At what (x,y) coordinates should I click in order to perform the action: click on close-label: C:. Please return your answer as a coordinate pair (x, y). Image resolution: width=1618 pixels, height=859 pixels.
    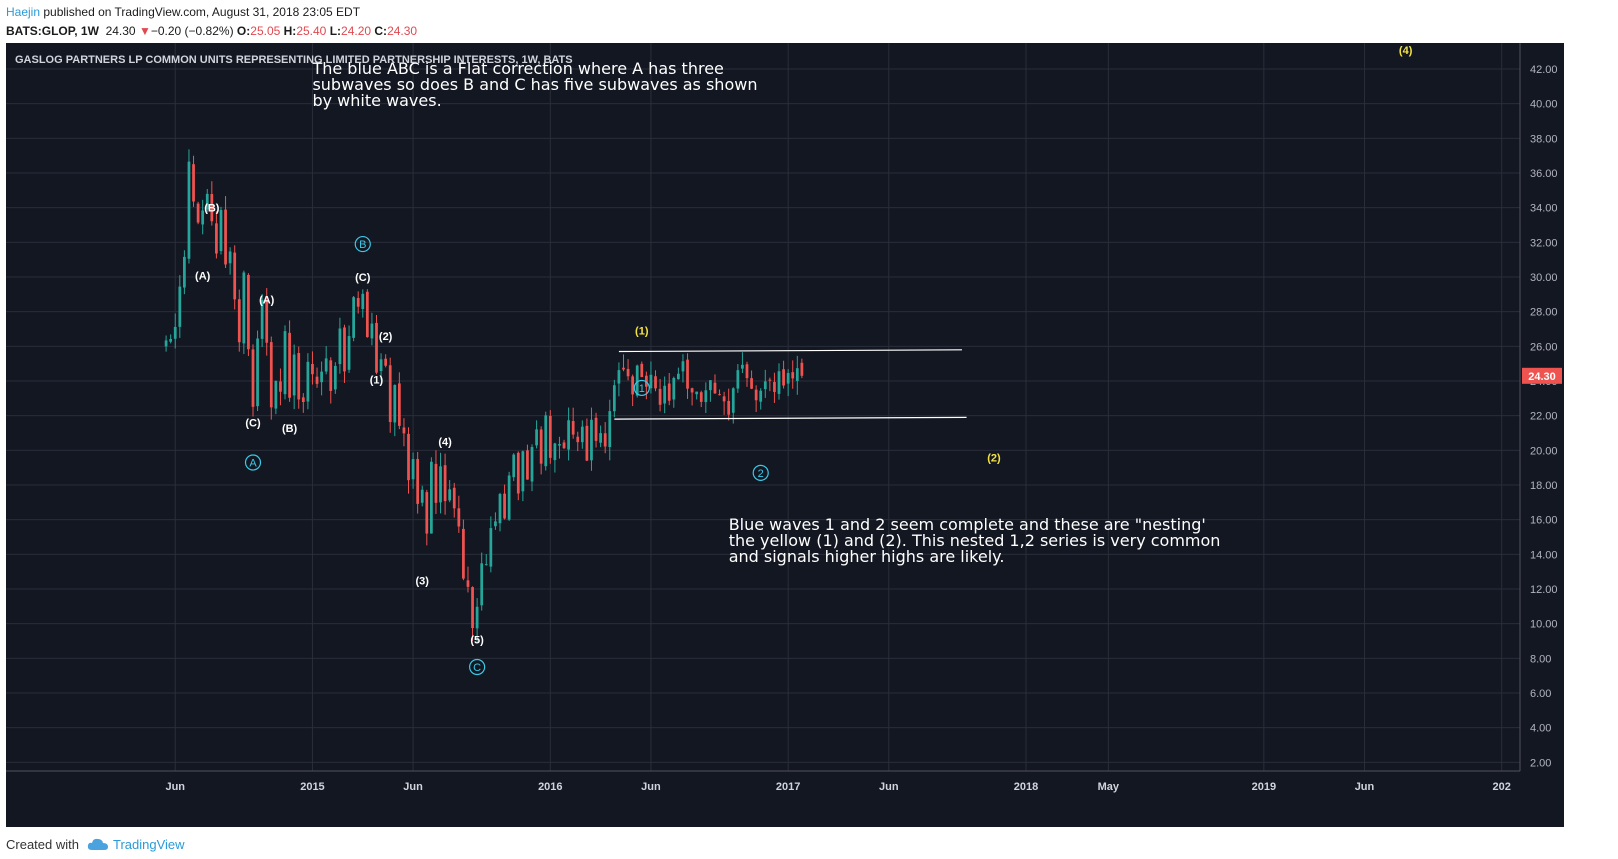
    Looking at the image, I should click on (381, 31).